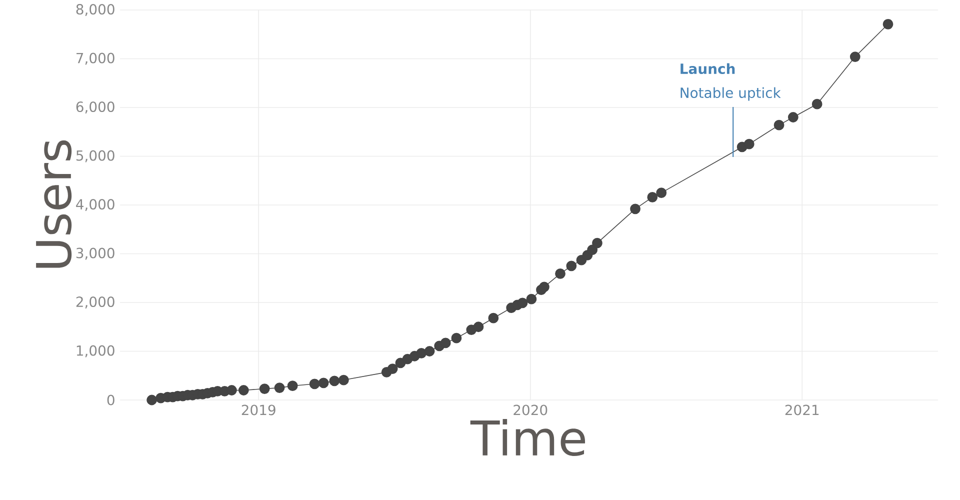 Image resolution: width=960 pixels, height=500 pixels. Describe the element at coordinates (802, 410) in the screenshot. I see `x-tick-label: 2021` at that location.